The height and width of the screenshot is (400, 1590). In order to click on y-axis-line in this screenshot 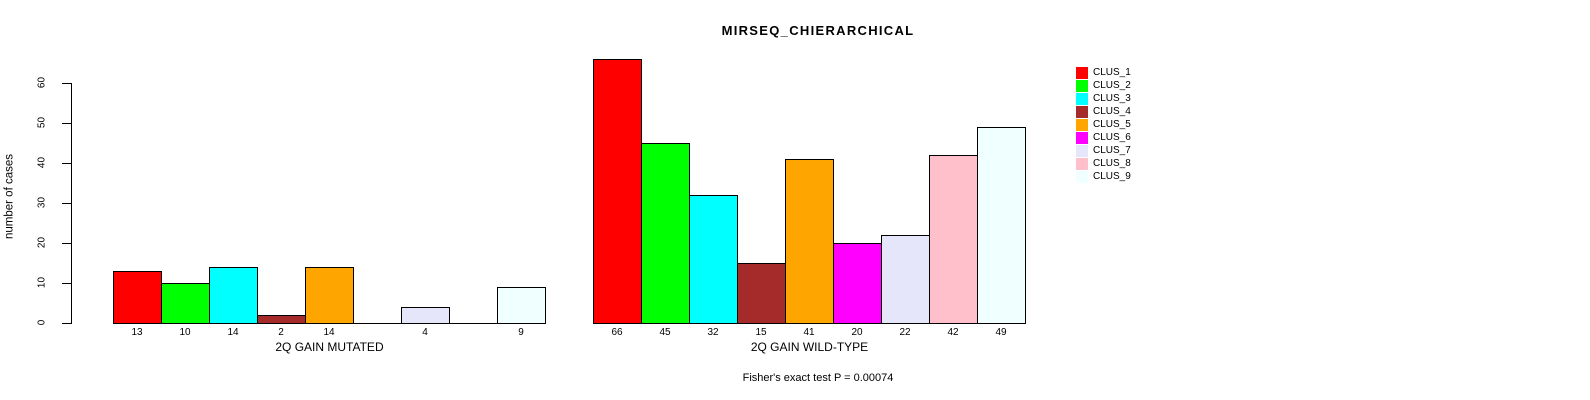, I will do `click(71, 203)`.